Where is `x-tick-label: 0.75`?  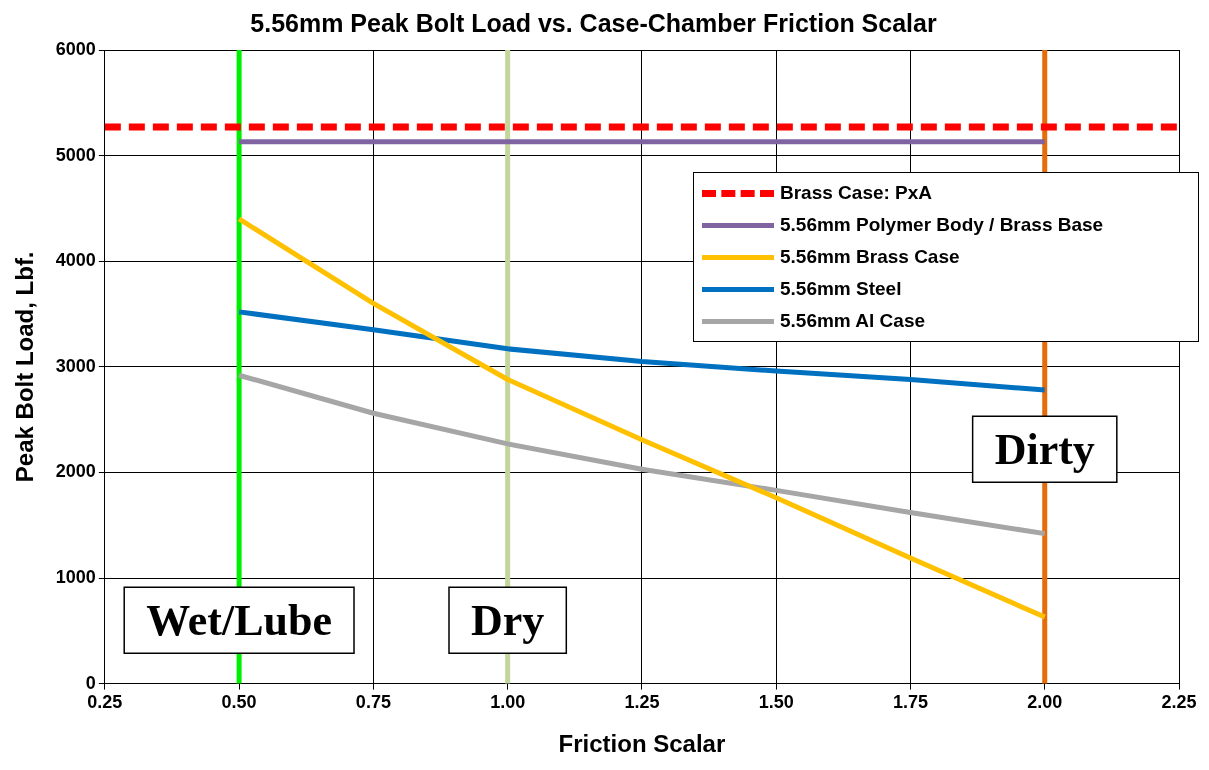
x-tick-label: 0.75 is located at coordinates (373, 702).